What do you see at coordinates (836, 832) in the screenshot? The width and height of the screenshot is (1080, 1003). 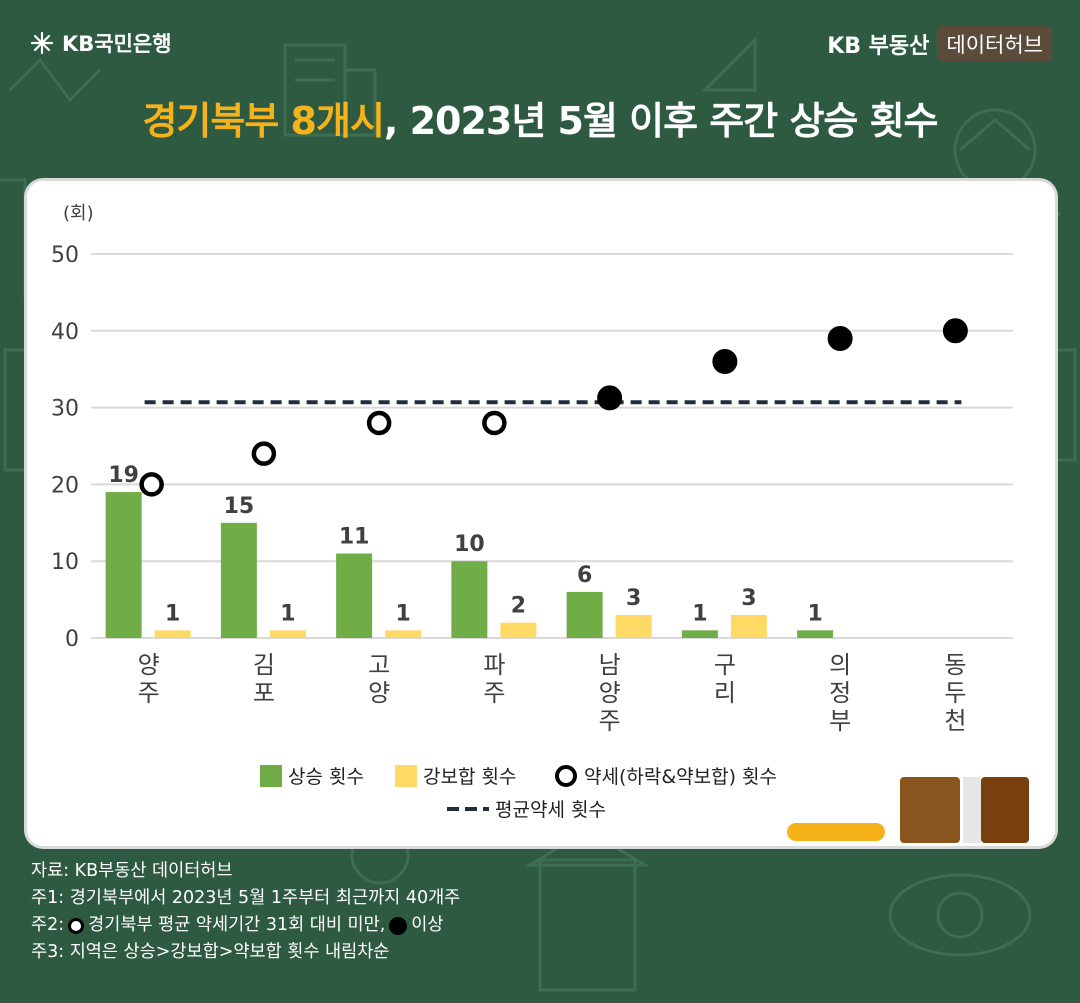 I see `pencil-decoration` at bounding box center [836, 832].